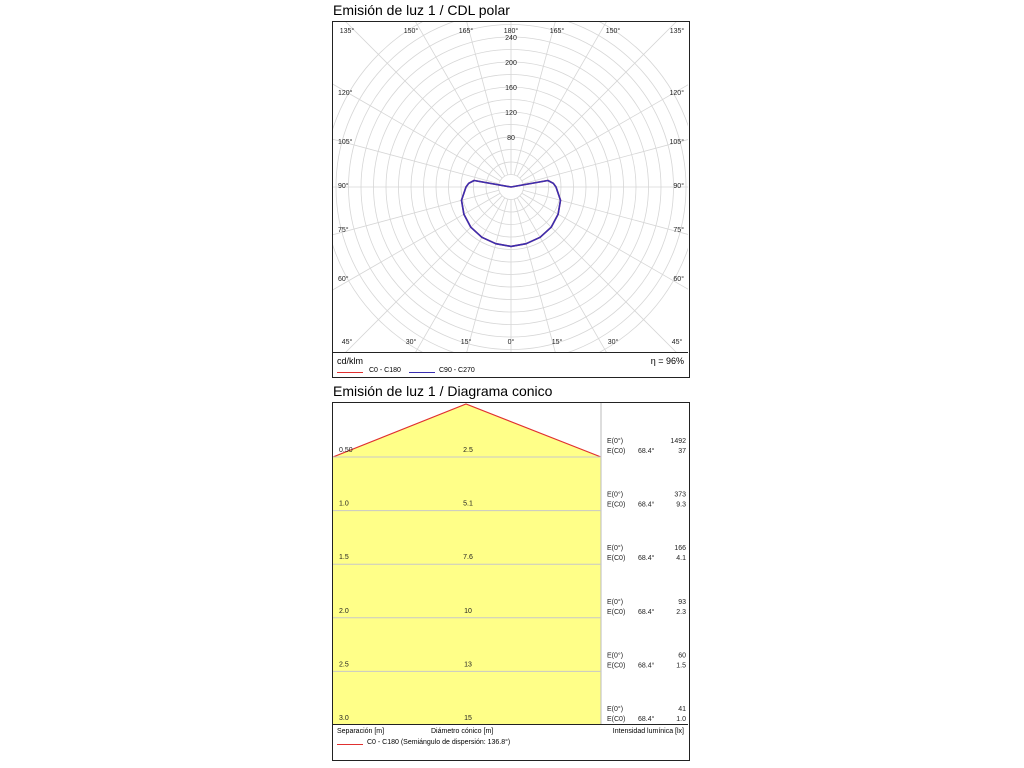 The height and width of the screenshot is (768, 1024). I want to click on row-e0-value: 1492, so click(678, 441).